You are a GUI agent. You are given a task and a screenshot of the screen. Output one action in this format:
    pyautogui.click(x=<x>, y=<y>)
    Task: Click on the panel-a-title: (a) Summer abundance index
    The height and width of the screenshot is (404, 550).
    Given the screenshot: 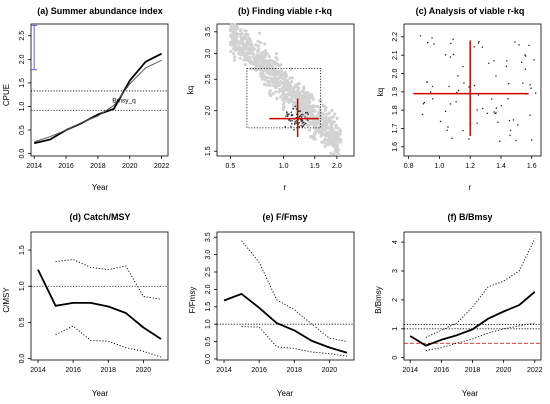 What is the action you would take?
    pyautogui.click(x=100, y=11)
    